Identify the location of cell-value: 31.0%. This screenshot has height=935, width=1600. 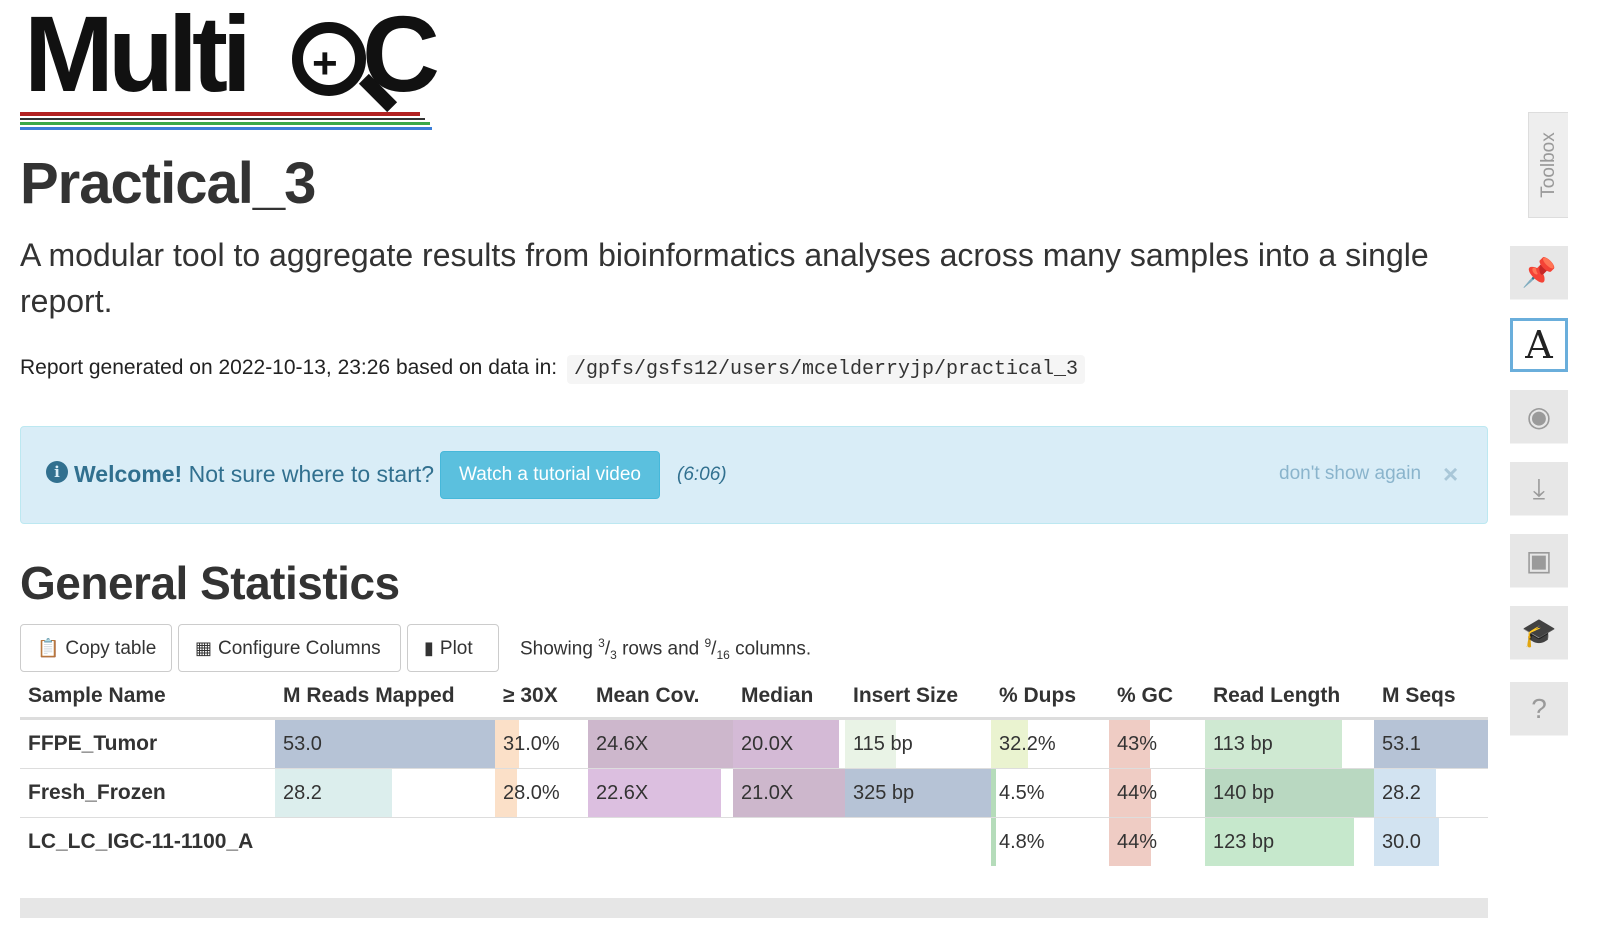
(531, 743).